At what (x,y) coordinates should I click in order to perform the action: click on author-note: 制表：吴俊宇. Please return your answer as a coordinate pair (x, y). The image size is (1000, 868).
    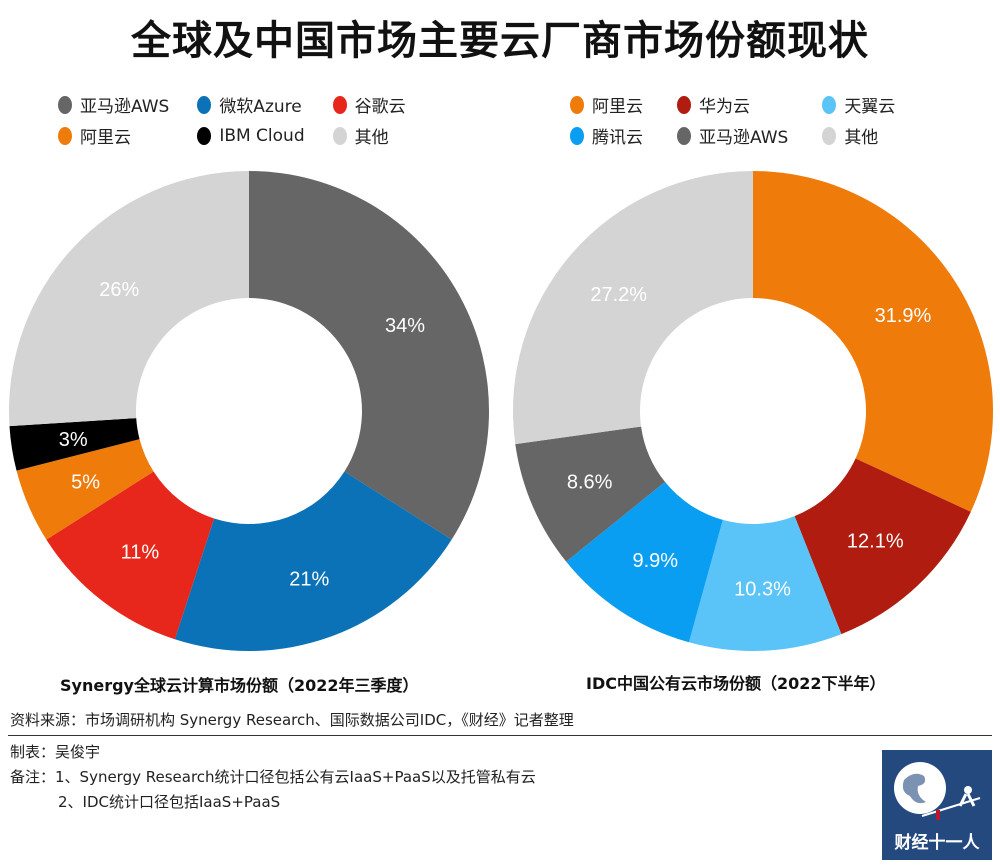
    Looking at the image, I should click on (55, 752).